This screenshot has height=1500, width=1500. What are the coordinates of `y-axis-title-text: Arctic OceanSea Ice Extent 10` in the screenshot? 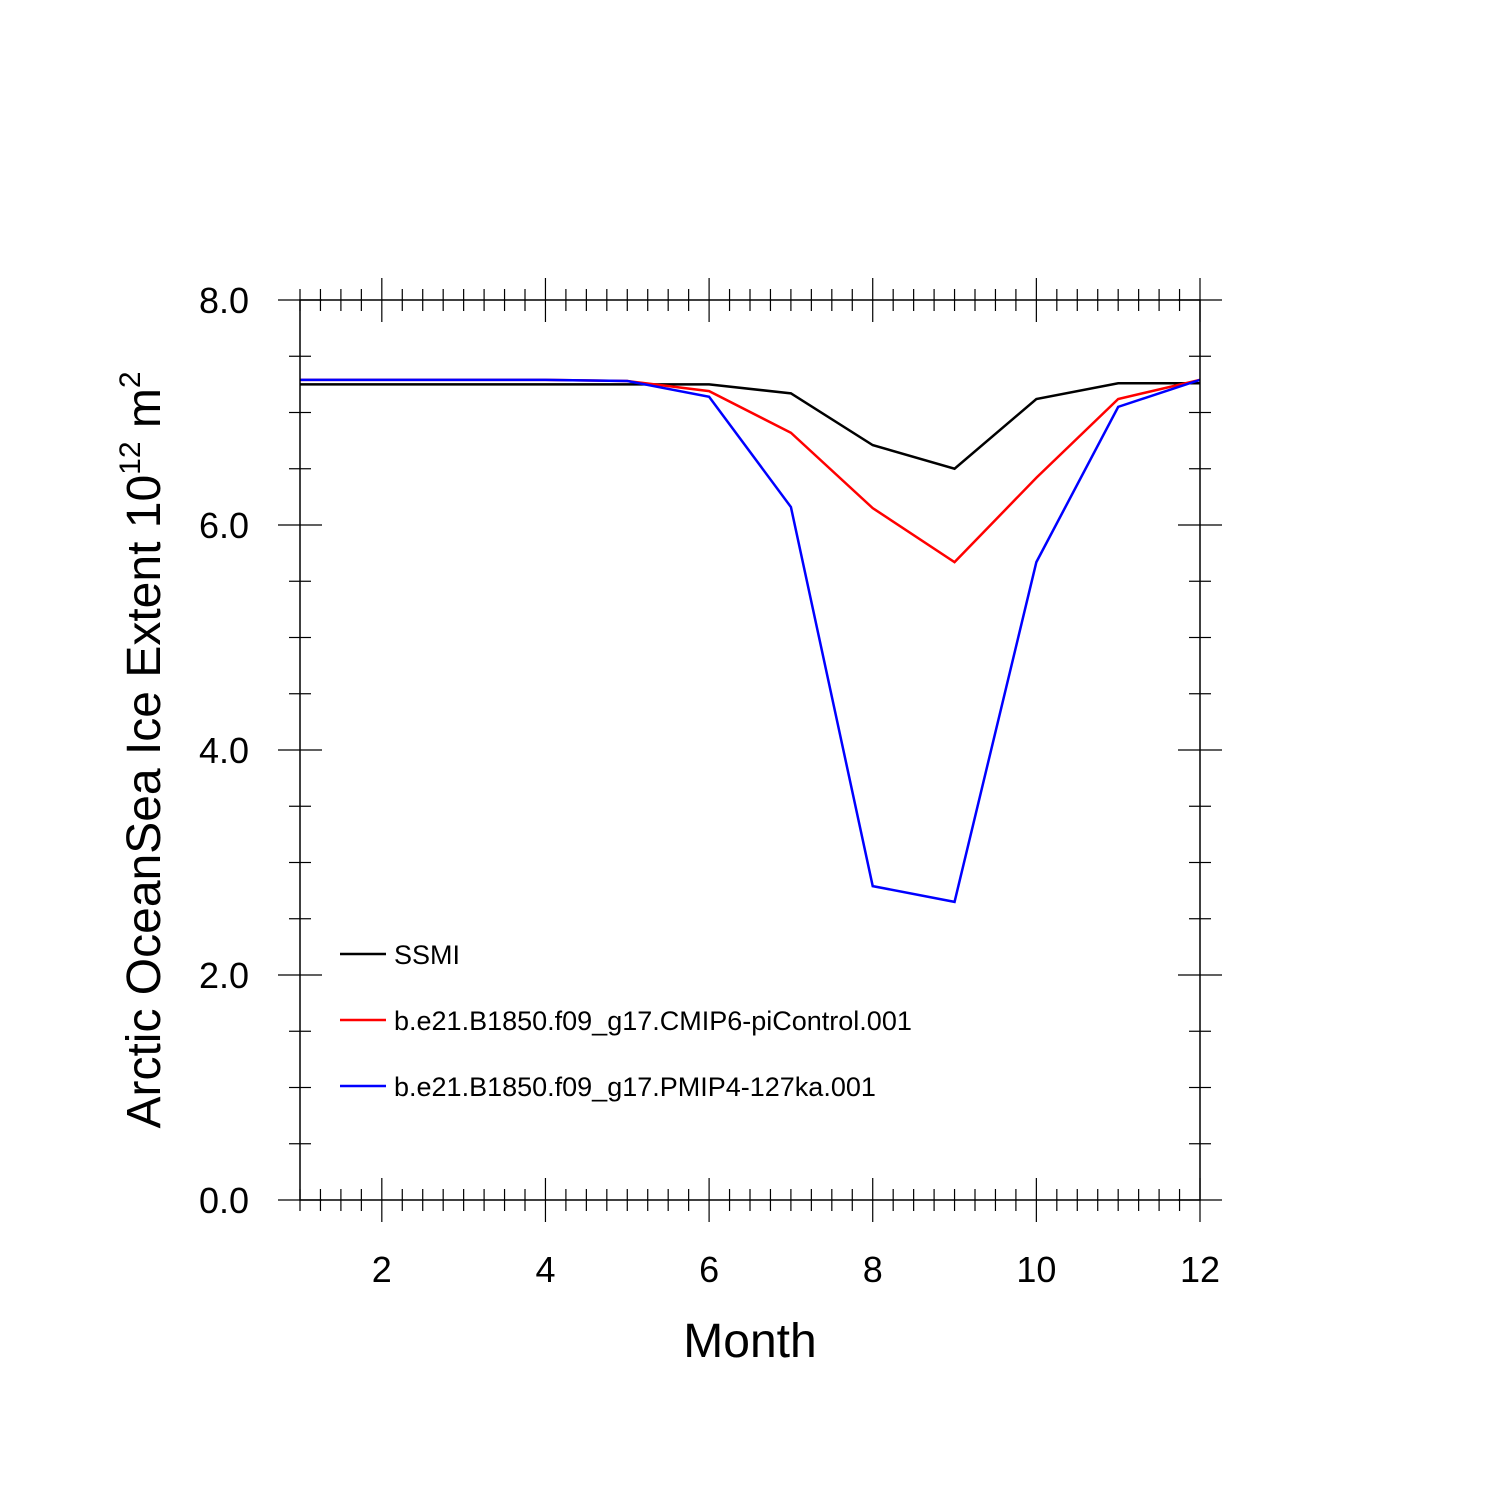 It's located at (144, 802).